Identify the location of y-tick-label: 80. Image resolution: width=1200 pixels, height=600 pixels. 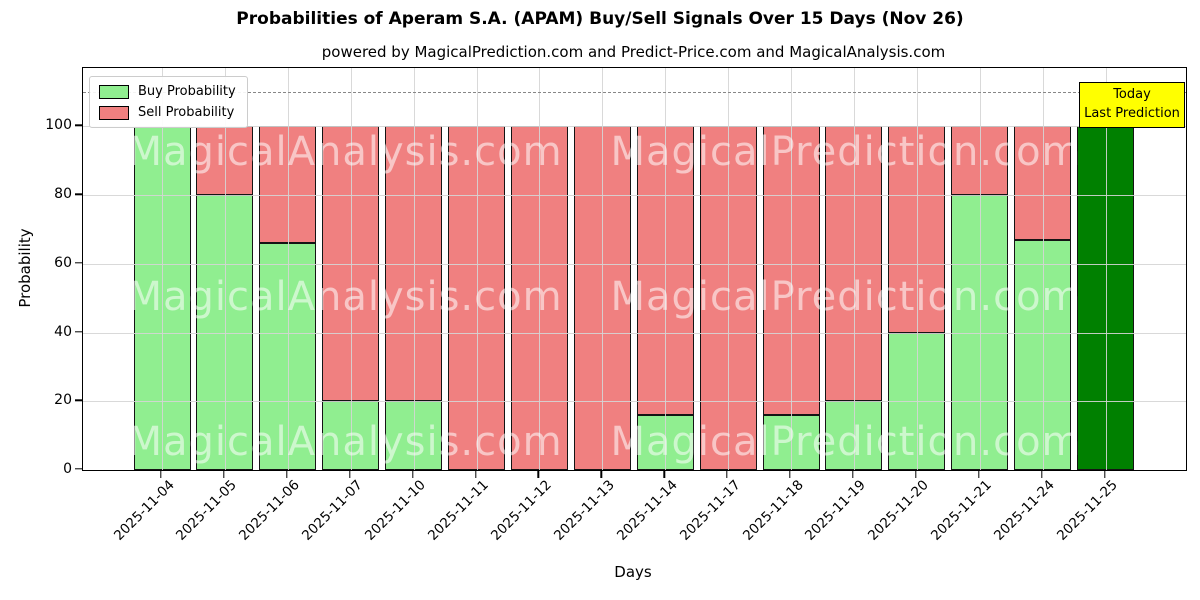
(63, 194).